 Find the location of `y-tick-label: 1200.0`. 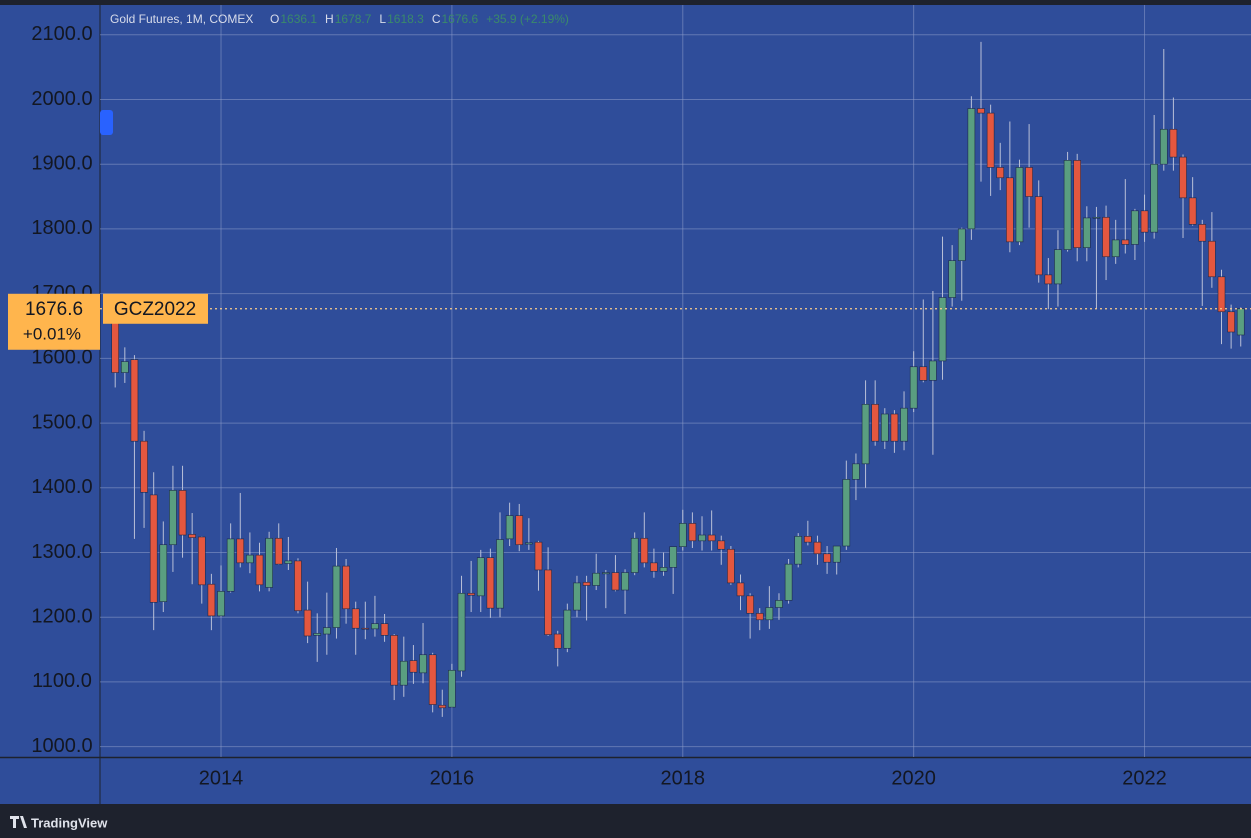

y-tick-label: 1200.0 is located at coordinates (61, 616).